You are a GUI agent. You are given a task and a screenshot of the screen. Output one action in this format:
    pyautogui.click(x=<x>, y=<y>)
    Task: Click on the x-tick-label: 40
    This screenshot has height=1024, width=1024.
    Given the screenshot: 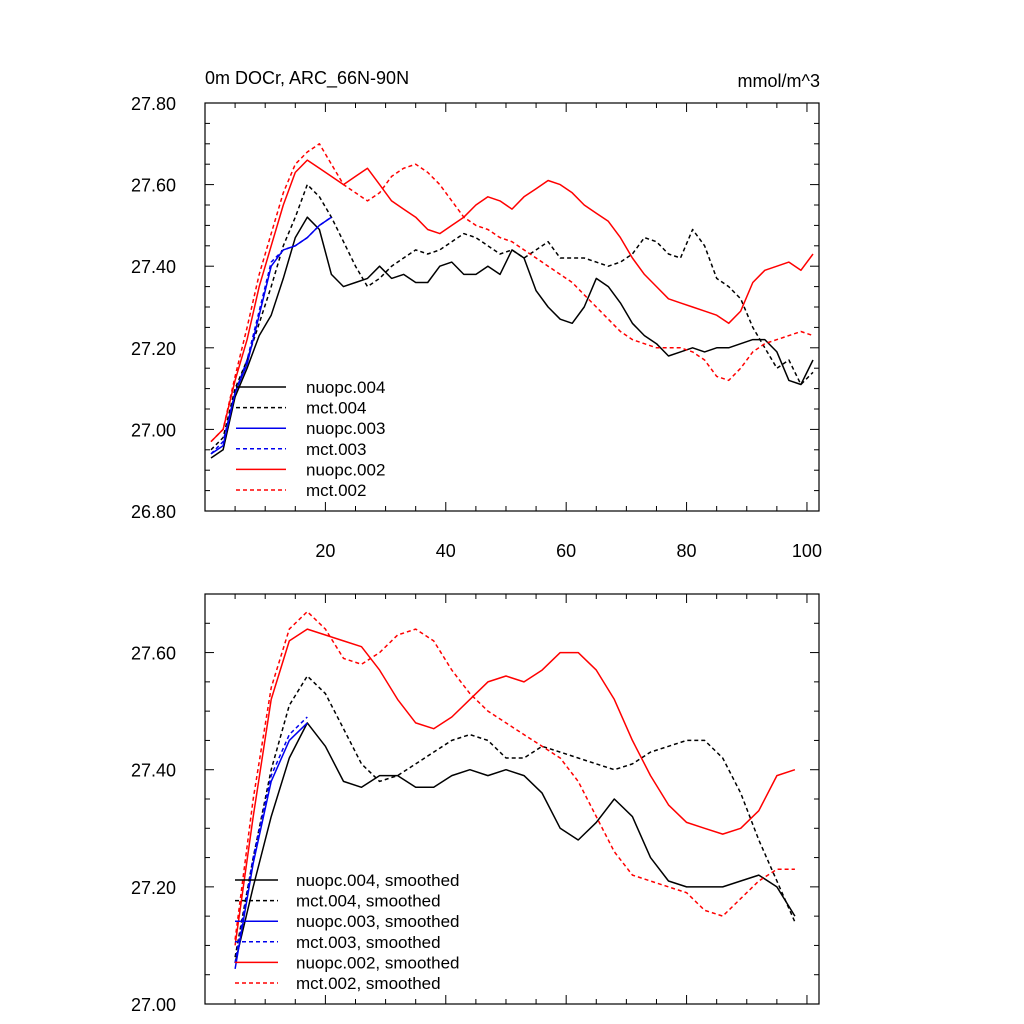 What is the action you would take?
    pyautogui.click(x=446, y=551)
    